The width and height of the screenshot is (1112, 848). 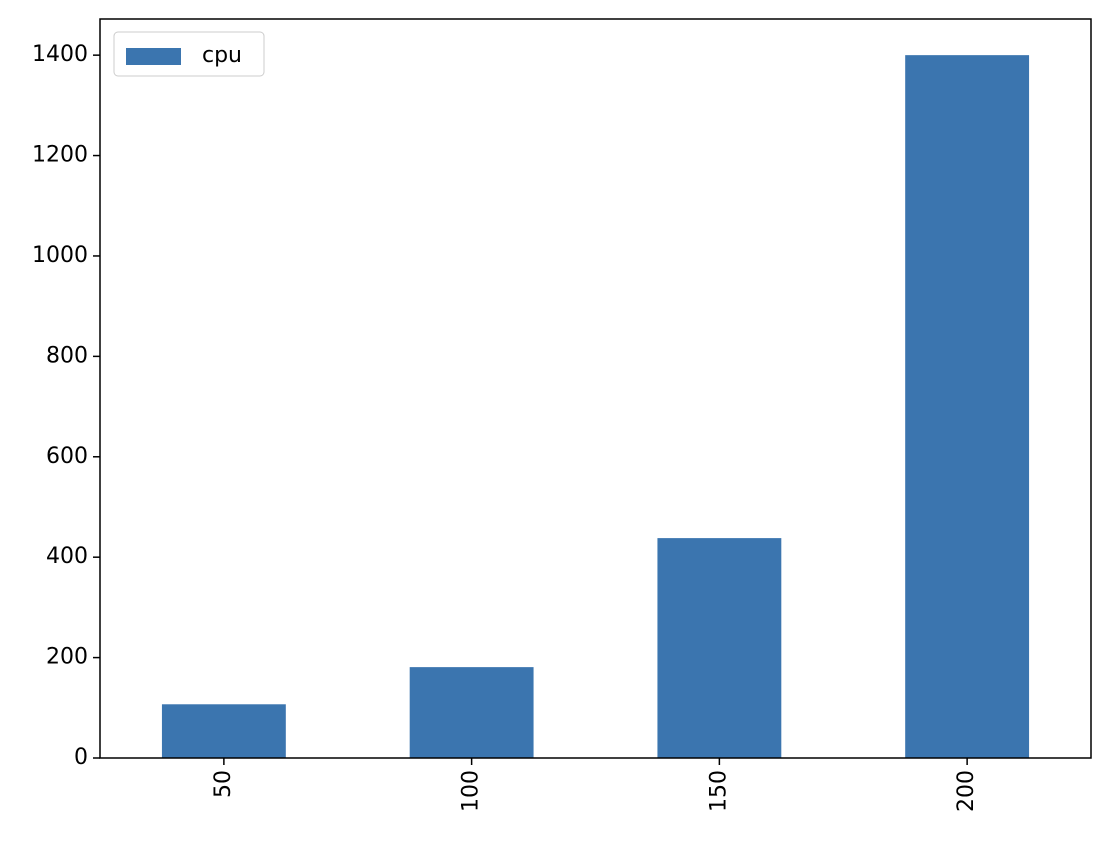 I want to click on legend-swatch, so click(x=153, y=56).